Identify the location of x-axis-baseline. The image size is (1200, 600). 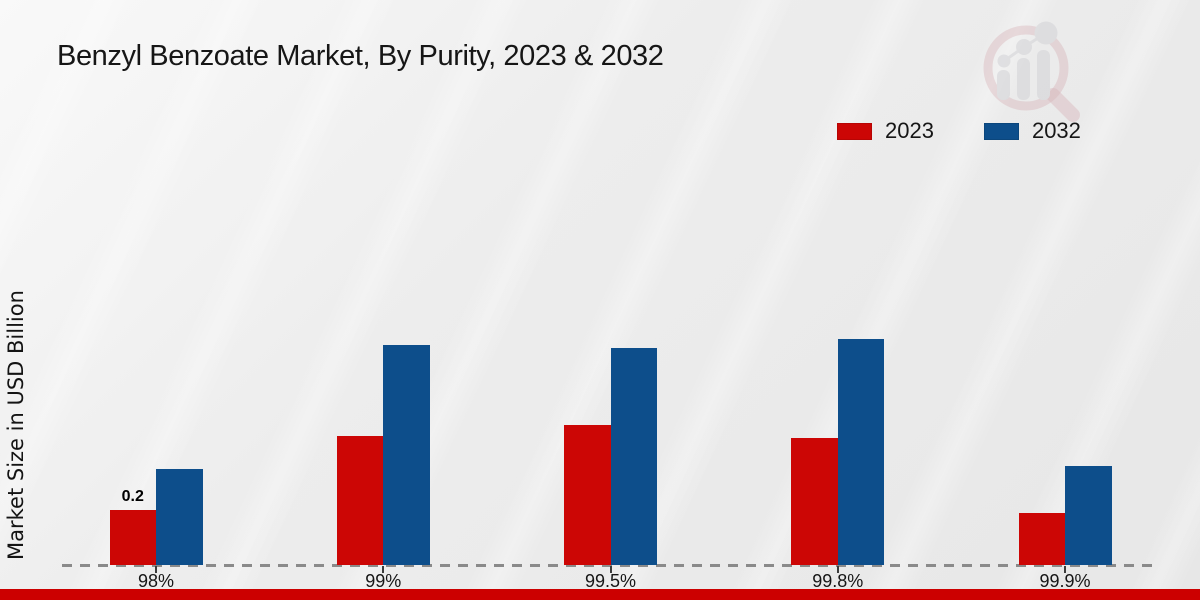
(608, 565).